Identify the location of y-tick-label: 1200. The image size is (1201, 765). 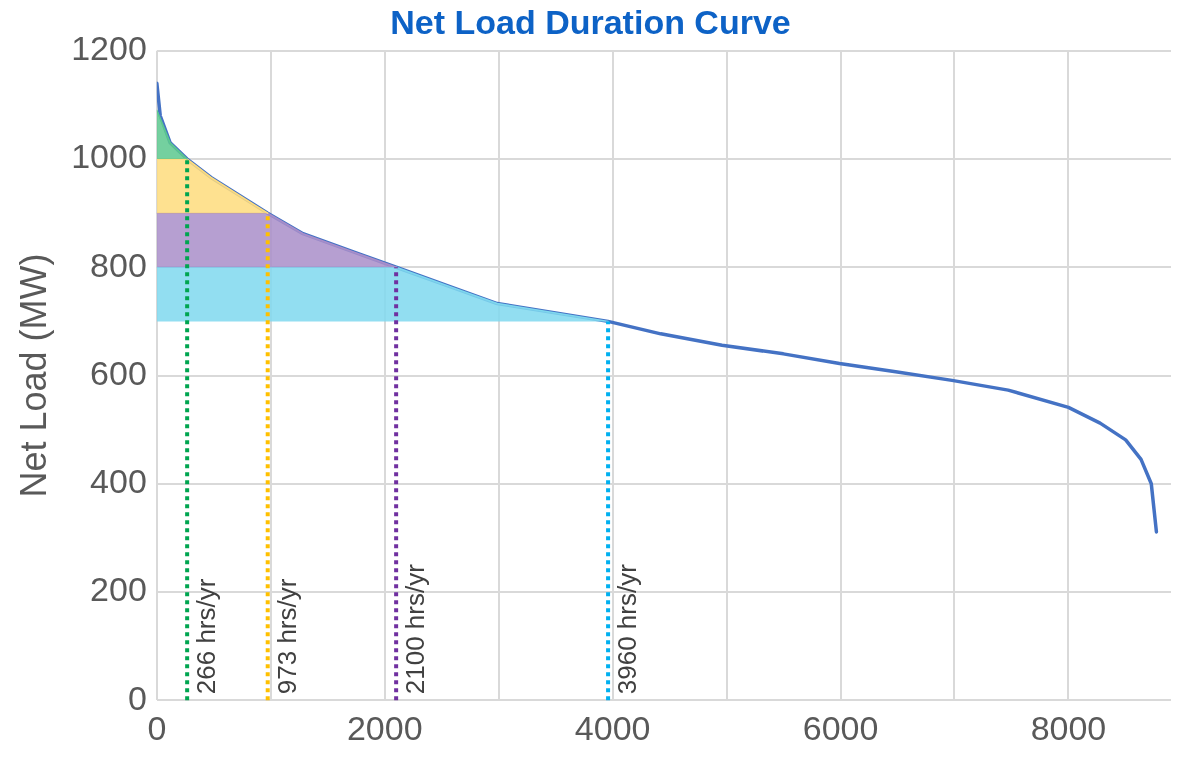
(109, 48).